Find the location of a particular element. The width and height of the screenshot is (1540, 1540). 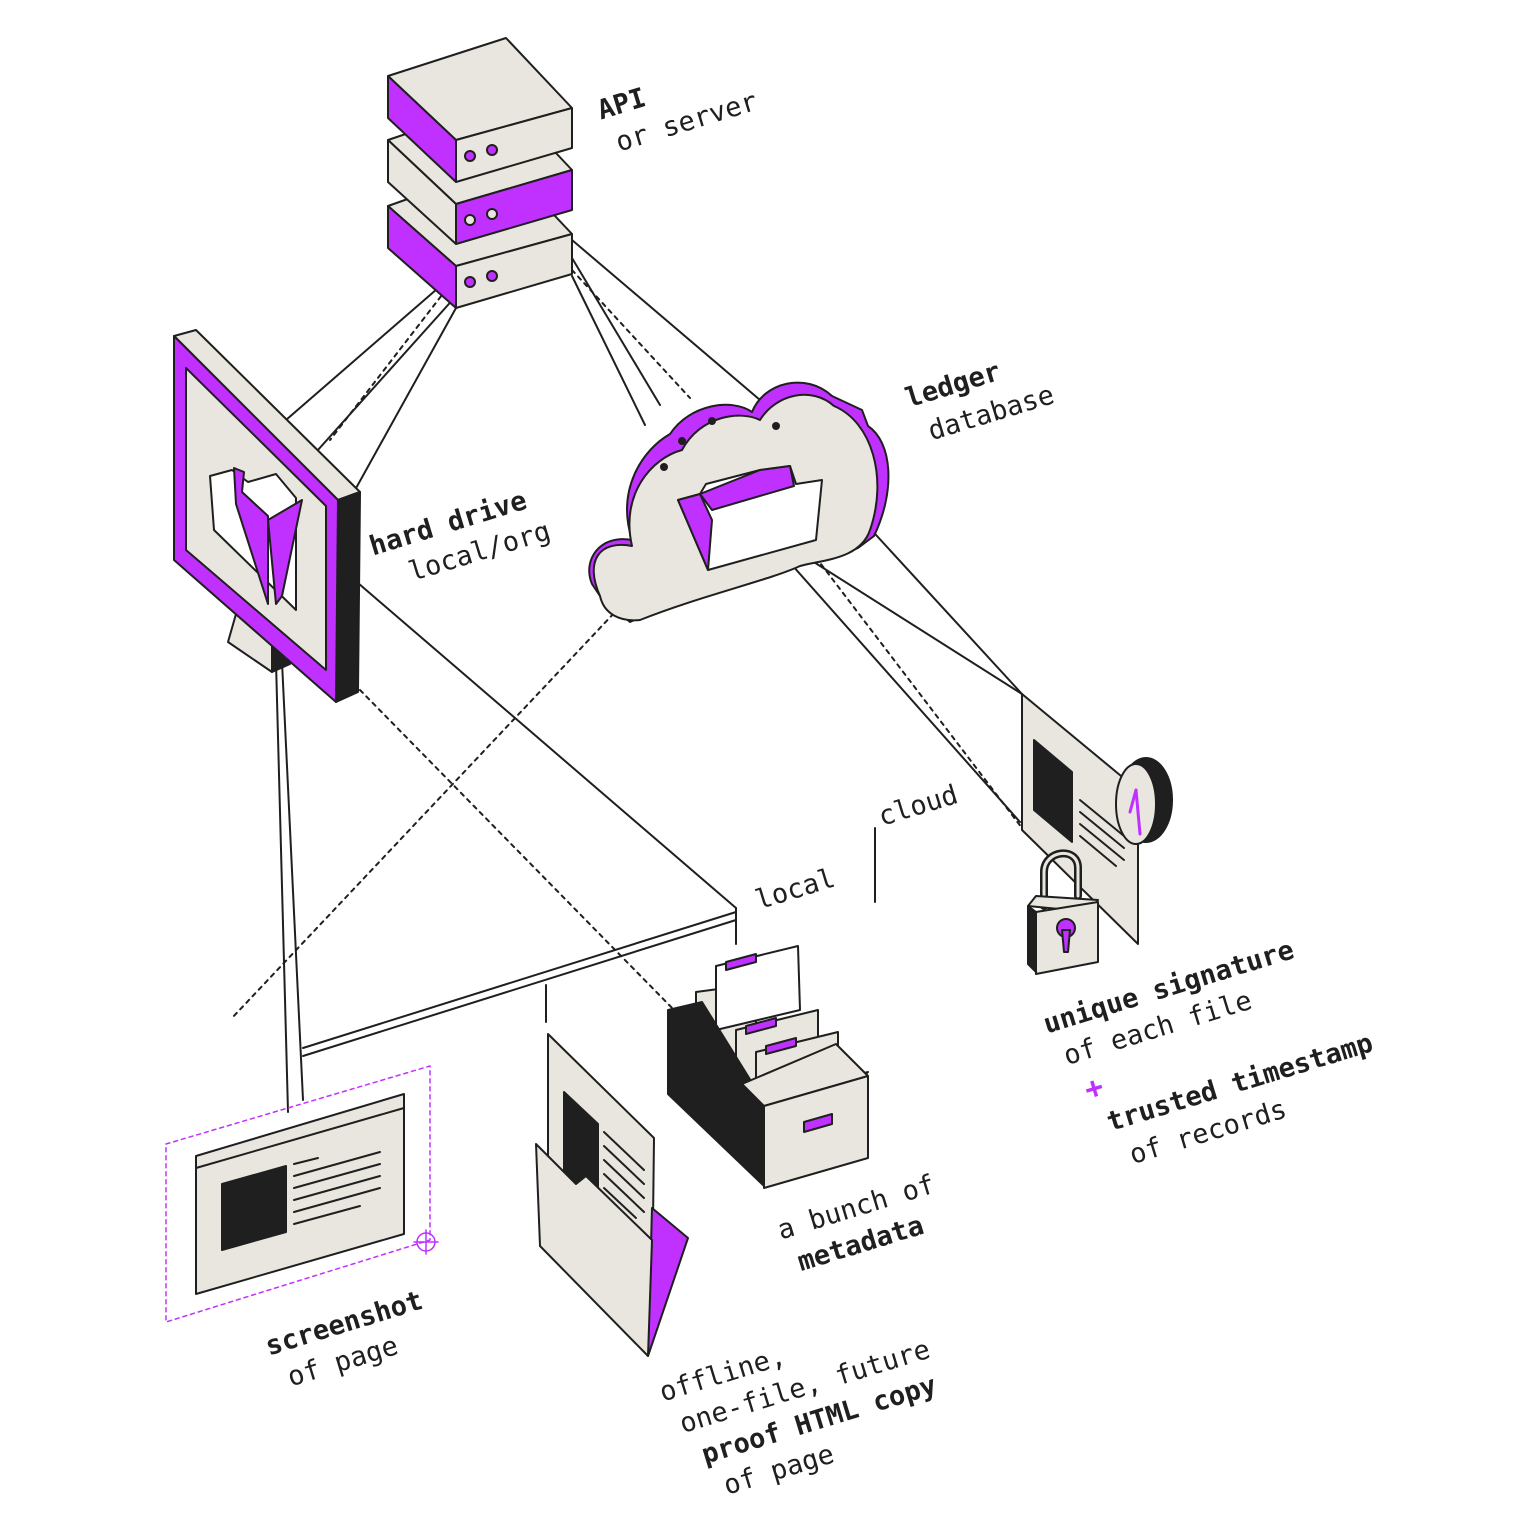

screenshot-icon is located at coordinates (302, 1194).